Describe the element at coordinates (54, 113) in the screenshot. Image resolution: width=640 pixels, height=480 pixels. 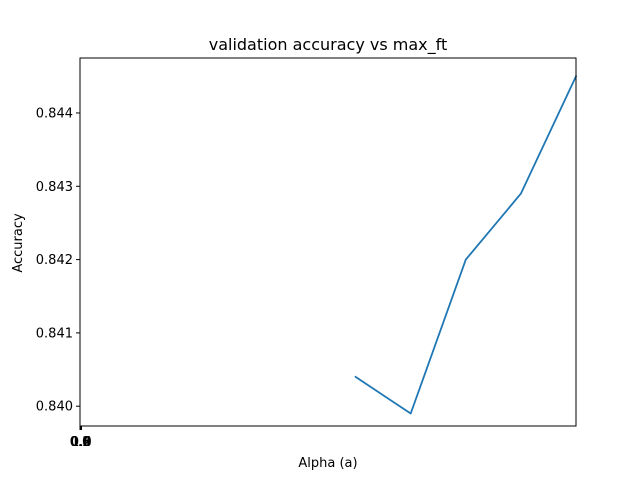
I see `y-tick-label: 0.844` at that location.